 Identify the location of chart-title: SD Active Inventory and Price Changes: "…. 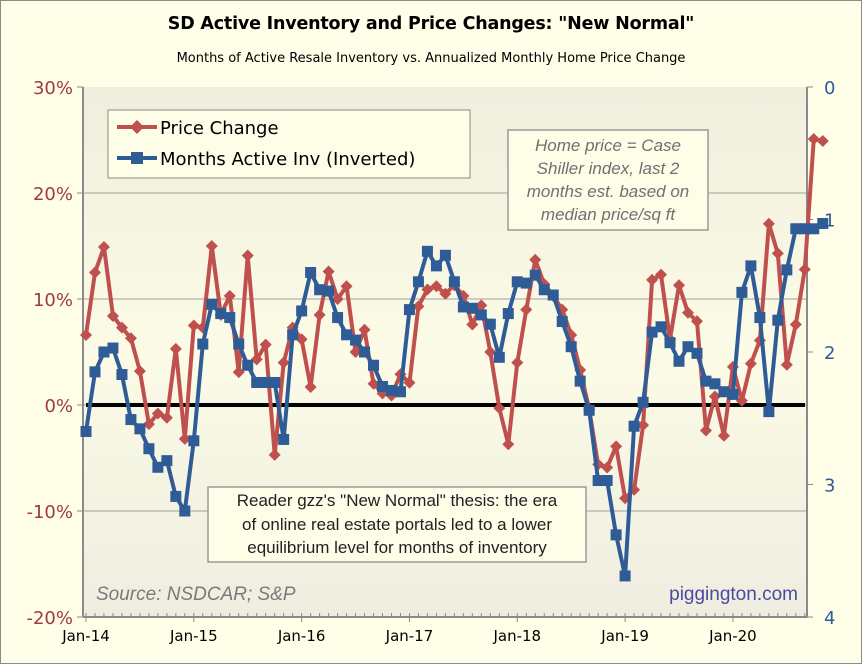
(431, 24).